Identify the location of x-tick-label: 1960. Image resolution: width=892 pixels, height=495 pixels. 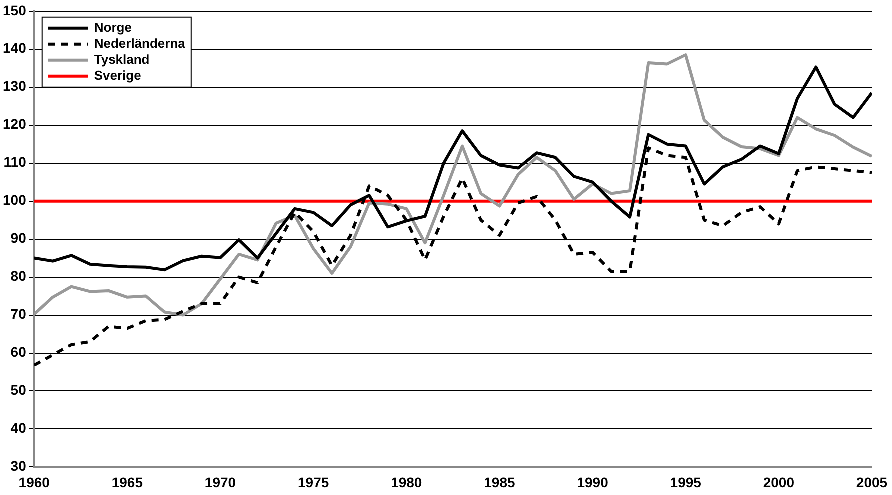
(34, 482).